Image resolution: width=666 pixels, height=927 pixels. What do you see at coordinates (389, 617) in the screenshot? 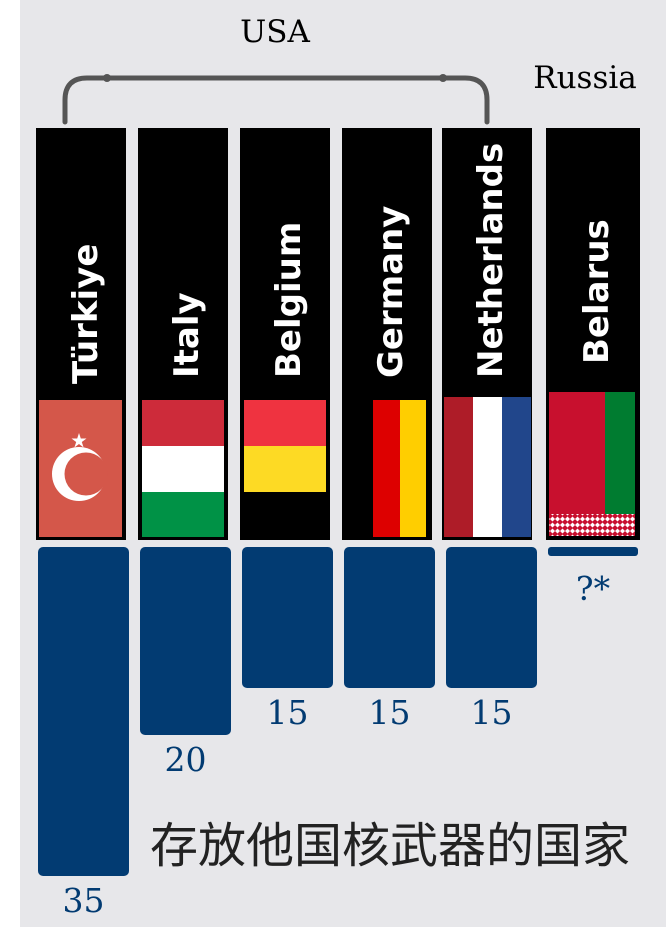
I see `bar-germany` at bounding box center [389, 617].